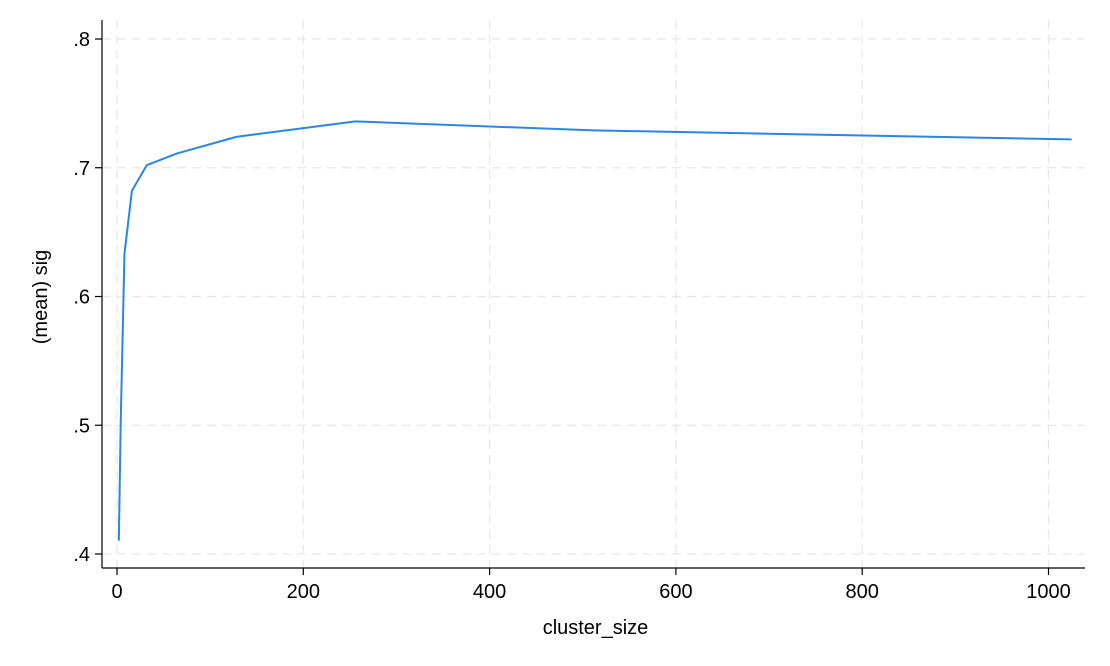 The height and width of the screenshot is (666, 1110). What do you see at coordinates (596, 628) in the screenshot?
I see `x-axis-title: cluster_size` at bounding box center [596, 628].